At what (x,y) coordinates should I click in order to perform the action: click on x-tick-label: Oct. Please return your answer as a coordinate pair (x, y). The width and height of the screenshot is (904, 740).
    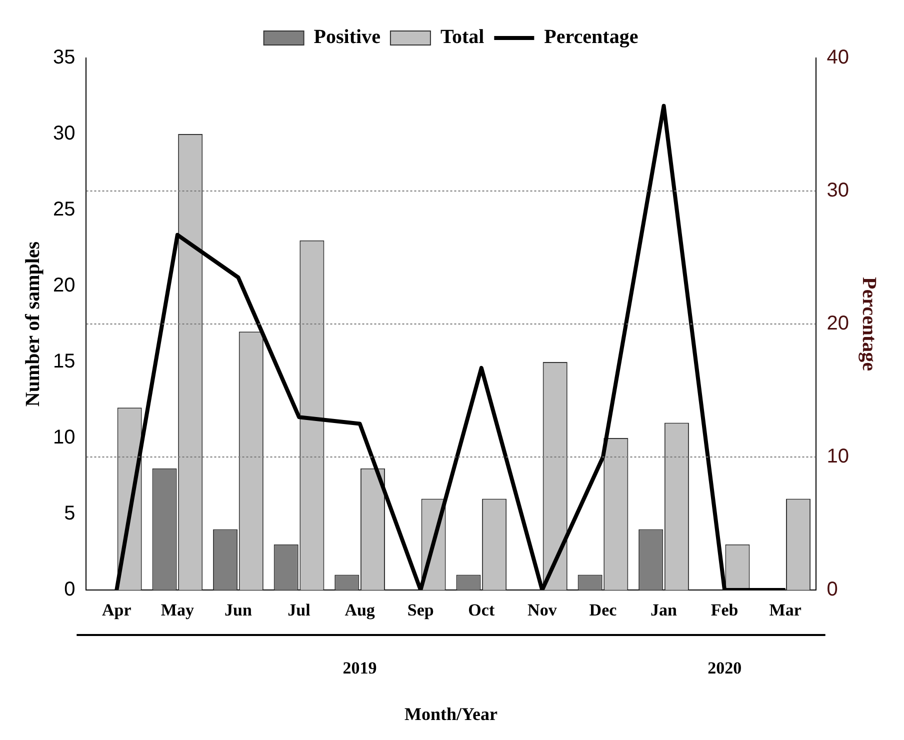
    Looking at the image, I should click on (481, 610).